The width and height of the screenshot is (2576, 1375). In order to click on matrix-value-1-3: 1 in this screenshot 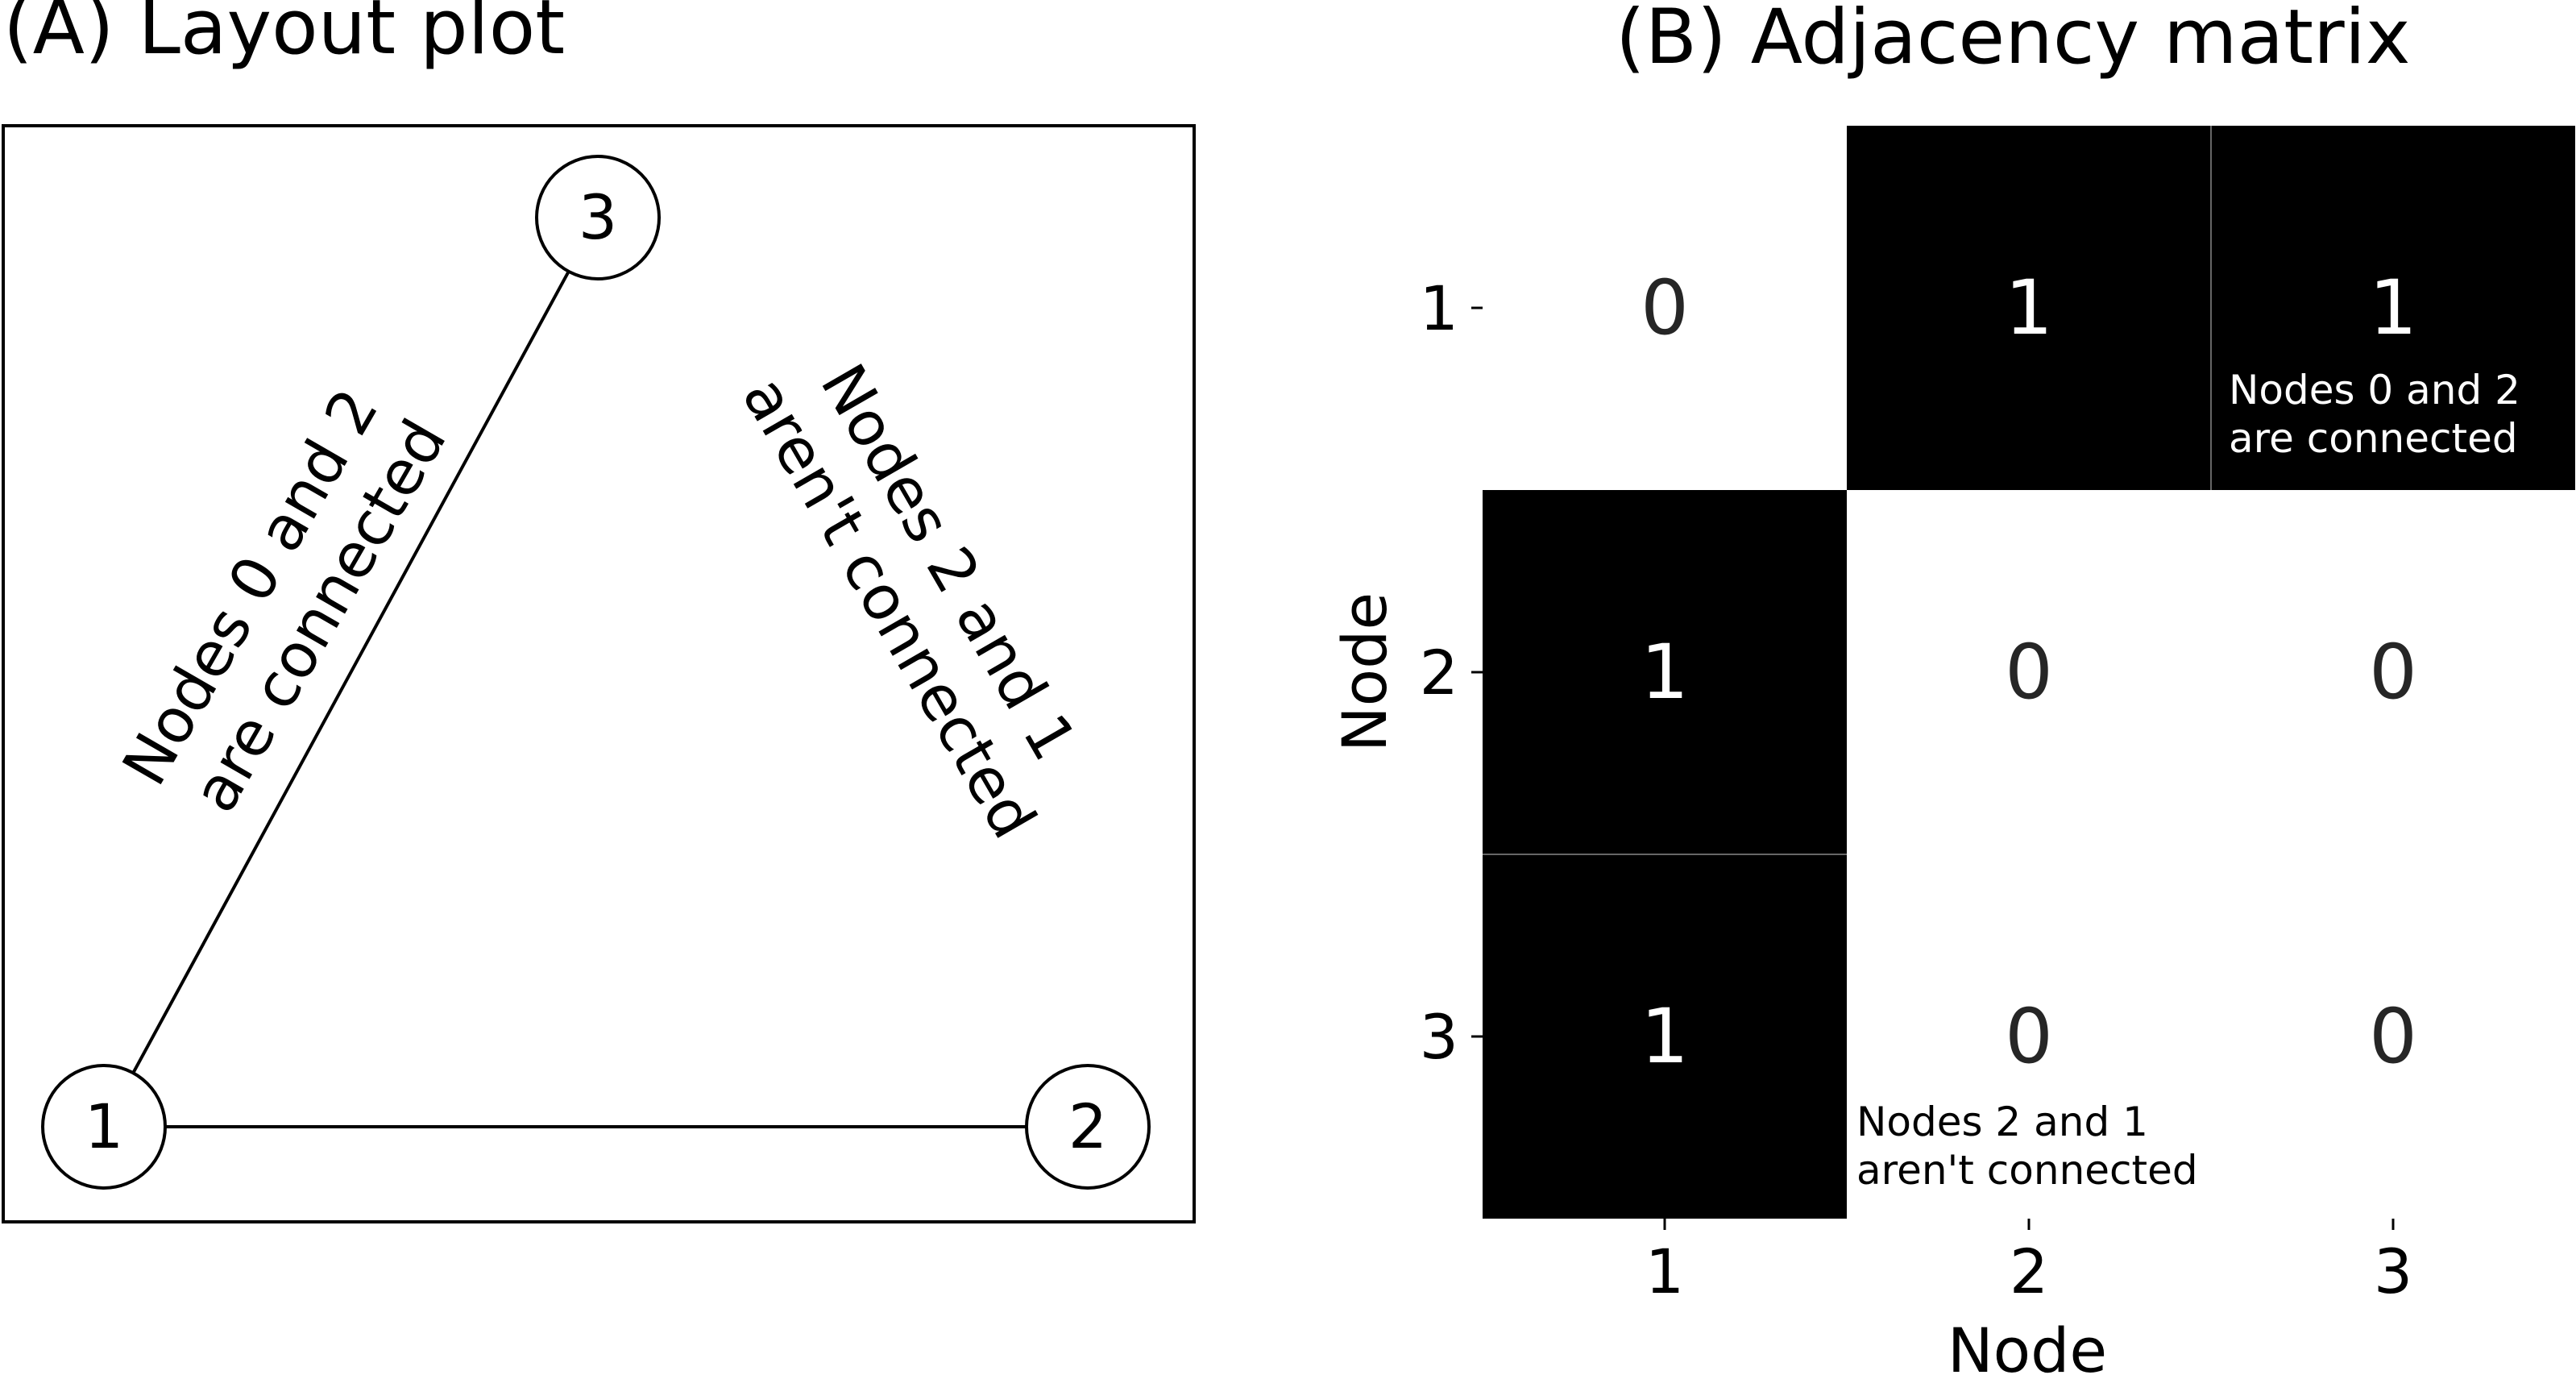, I will do `click(2393, 308)`.